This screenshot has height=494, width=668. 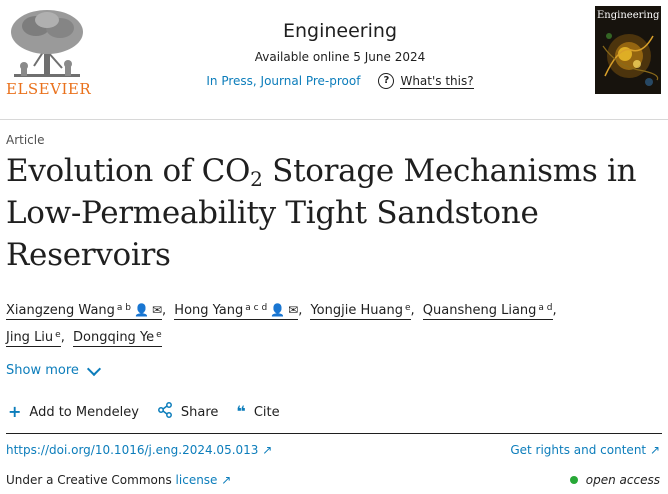 I want to click on article-actions: + Add to Mendeley Share ❝ Cite, so click(x=153, y=412).